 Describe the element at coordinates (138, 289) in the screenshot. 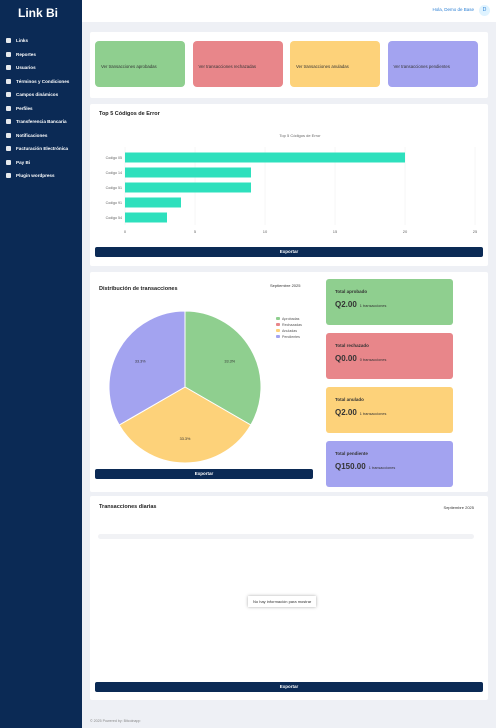

I see `panel-title: Distribución de transacciones` at that location.